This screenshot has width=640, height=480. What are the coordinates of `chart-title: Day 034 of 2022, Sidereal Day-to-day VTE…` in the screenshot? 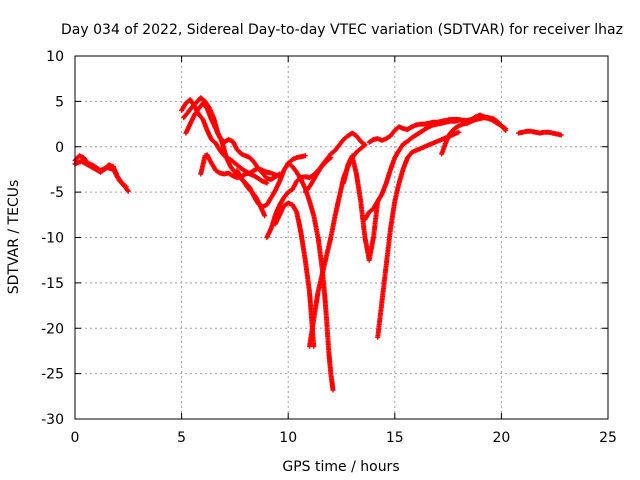 It's located at (342, 30).